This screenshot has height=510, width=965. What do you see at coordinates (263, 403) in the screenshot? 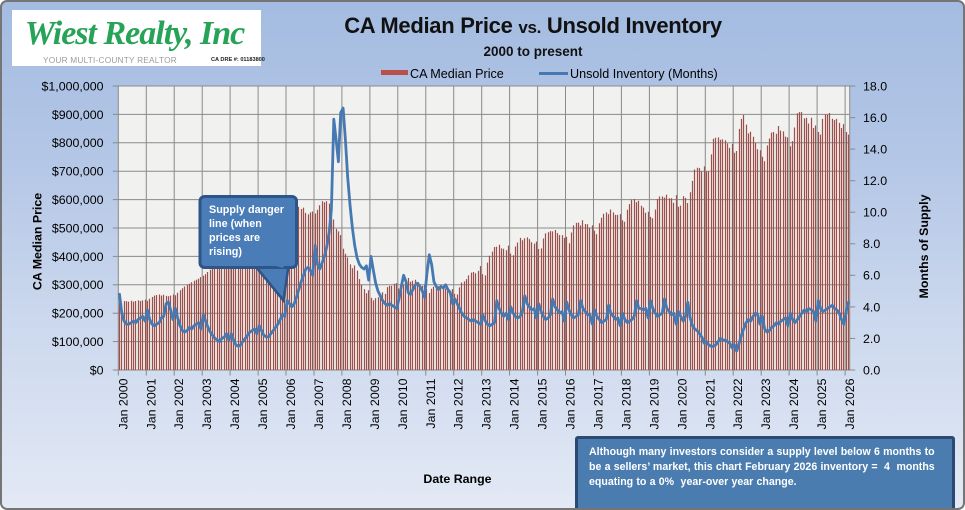
I see `svg-text: Jan 2005` at bounding box center [263, 403].